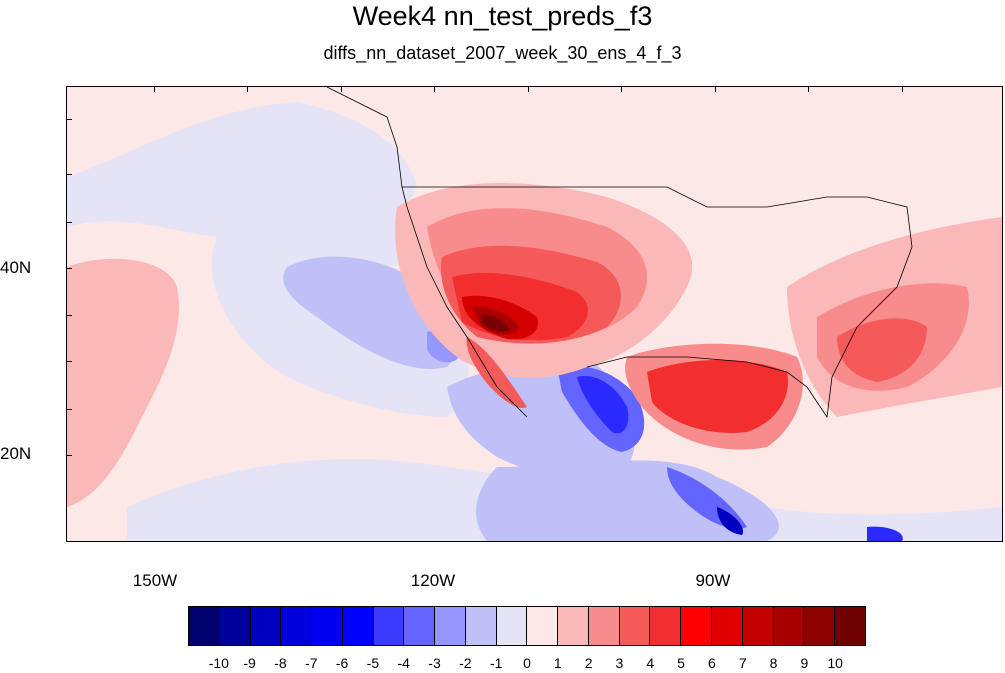 Image resolution: width=1005 pixels, height=673 pixels. Describe the element at coordinates (342, 663) in the screenshot. I see `colorbar-tick-label: -6` at that location.